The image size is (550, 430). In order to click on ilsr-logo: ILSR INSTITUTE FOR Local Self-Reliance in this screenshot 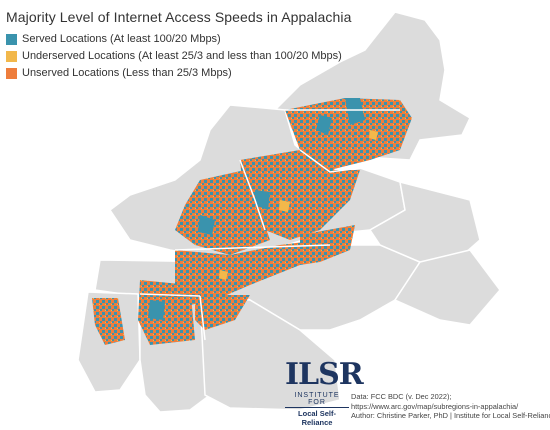, I will do `click(324, 392)`.